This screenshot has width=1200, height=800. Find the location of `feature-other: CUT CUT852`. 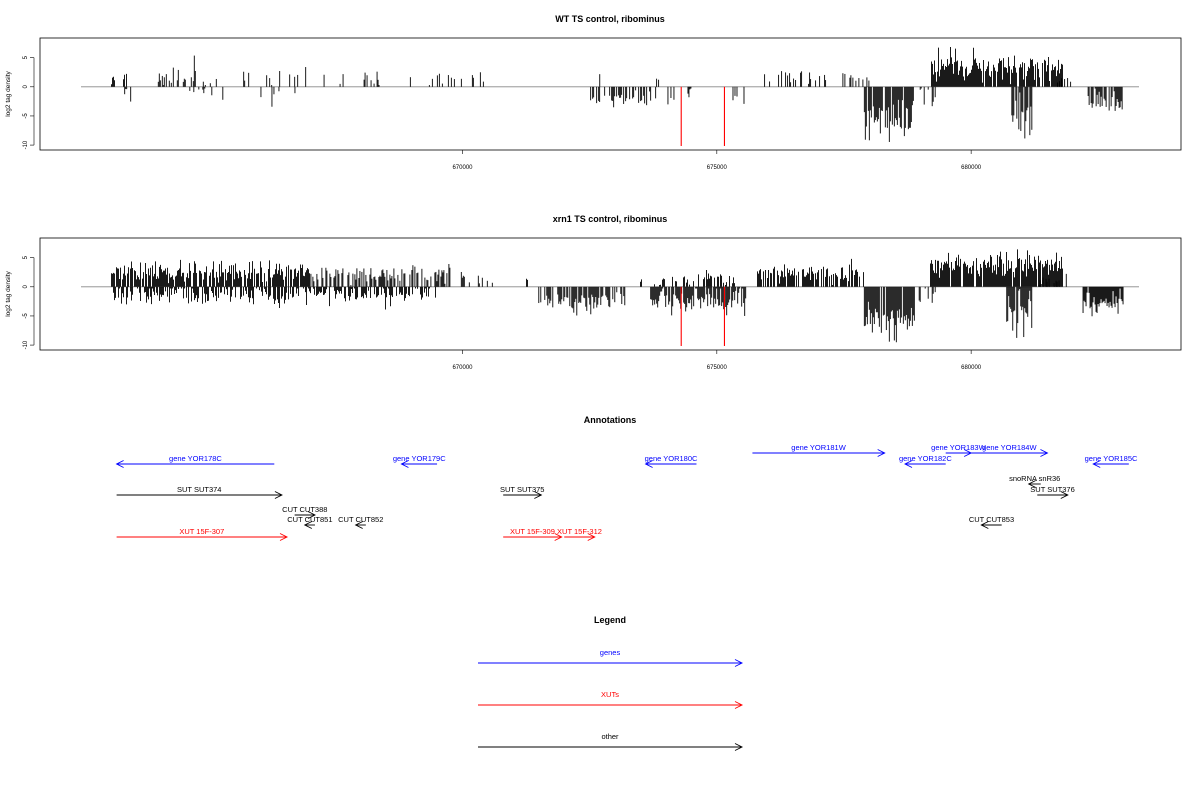

feature-other: CUT CUT852 is located at coordinates (360, 522).